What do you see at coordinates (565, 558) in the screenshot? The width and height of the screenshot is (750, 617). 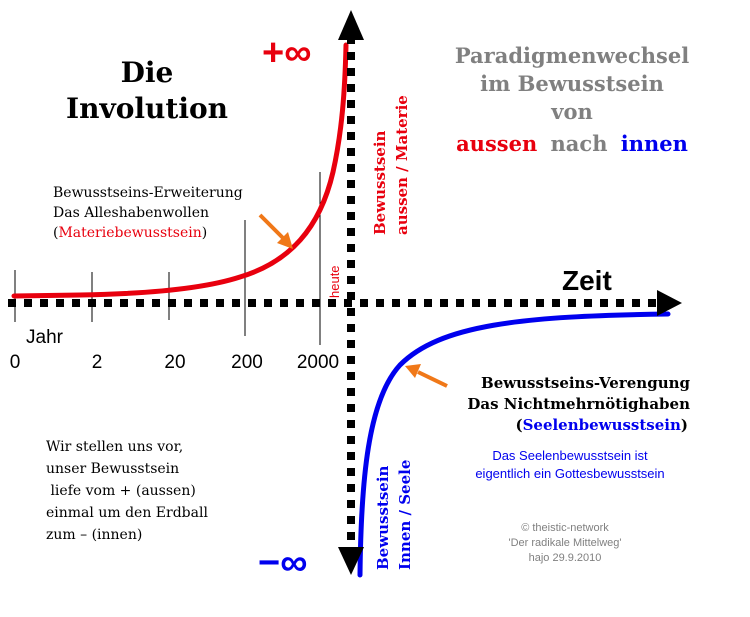 I see `copyright-line-3: hajo 29.9.2010` at bounding box center [565, 558].